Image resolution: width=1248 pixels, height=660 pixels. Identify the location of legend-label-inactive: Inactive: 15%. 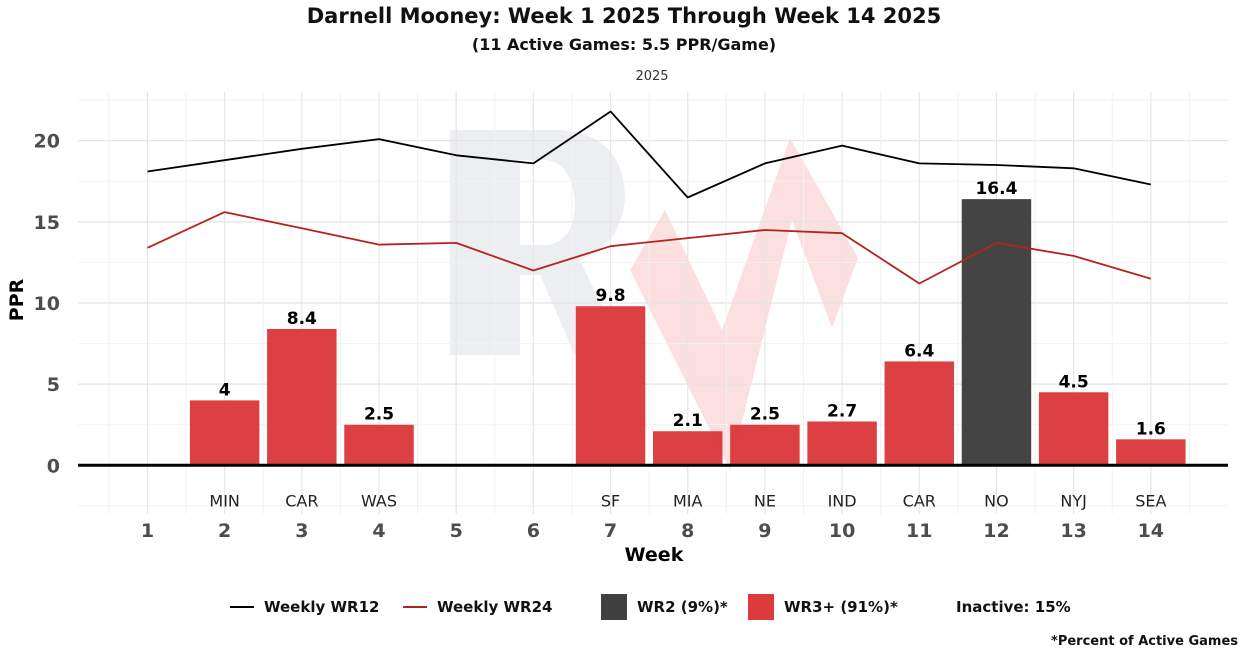
(1013, 607).